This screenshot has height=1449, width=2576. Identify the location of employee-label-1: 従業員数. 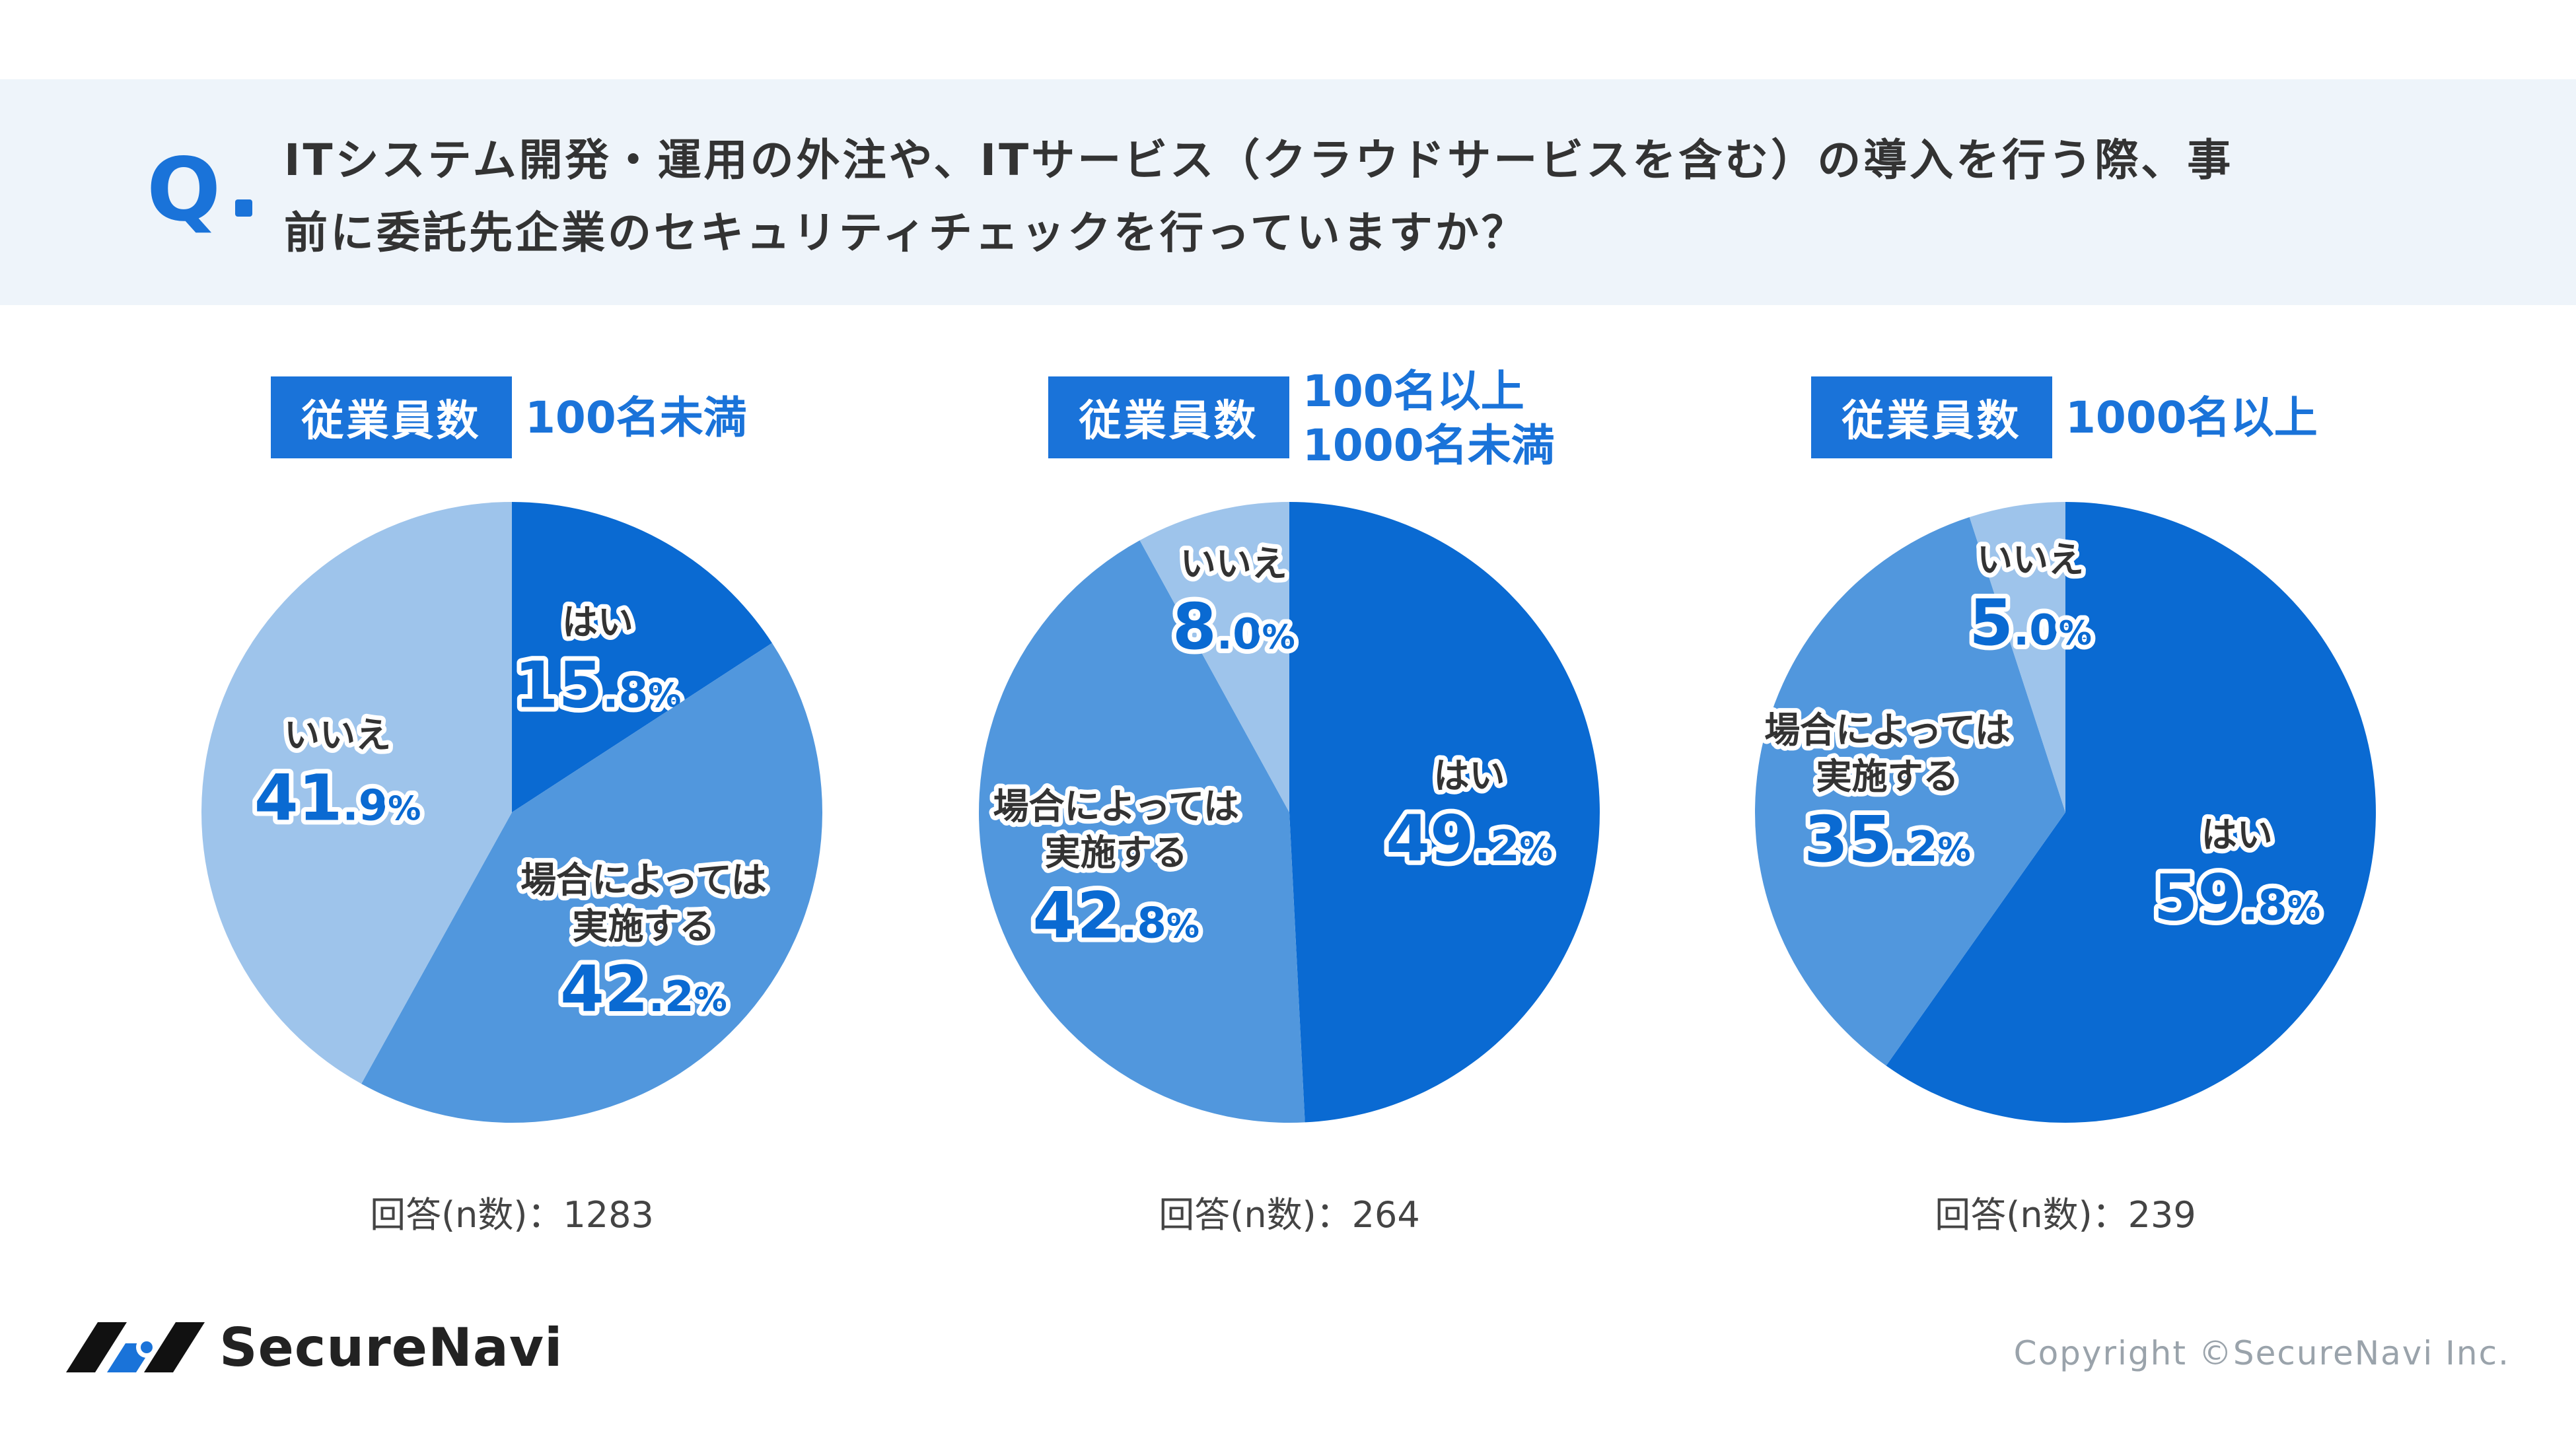
(392, 417).